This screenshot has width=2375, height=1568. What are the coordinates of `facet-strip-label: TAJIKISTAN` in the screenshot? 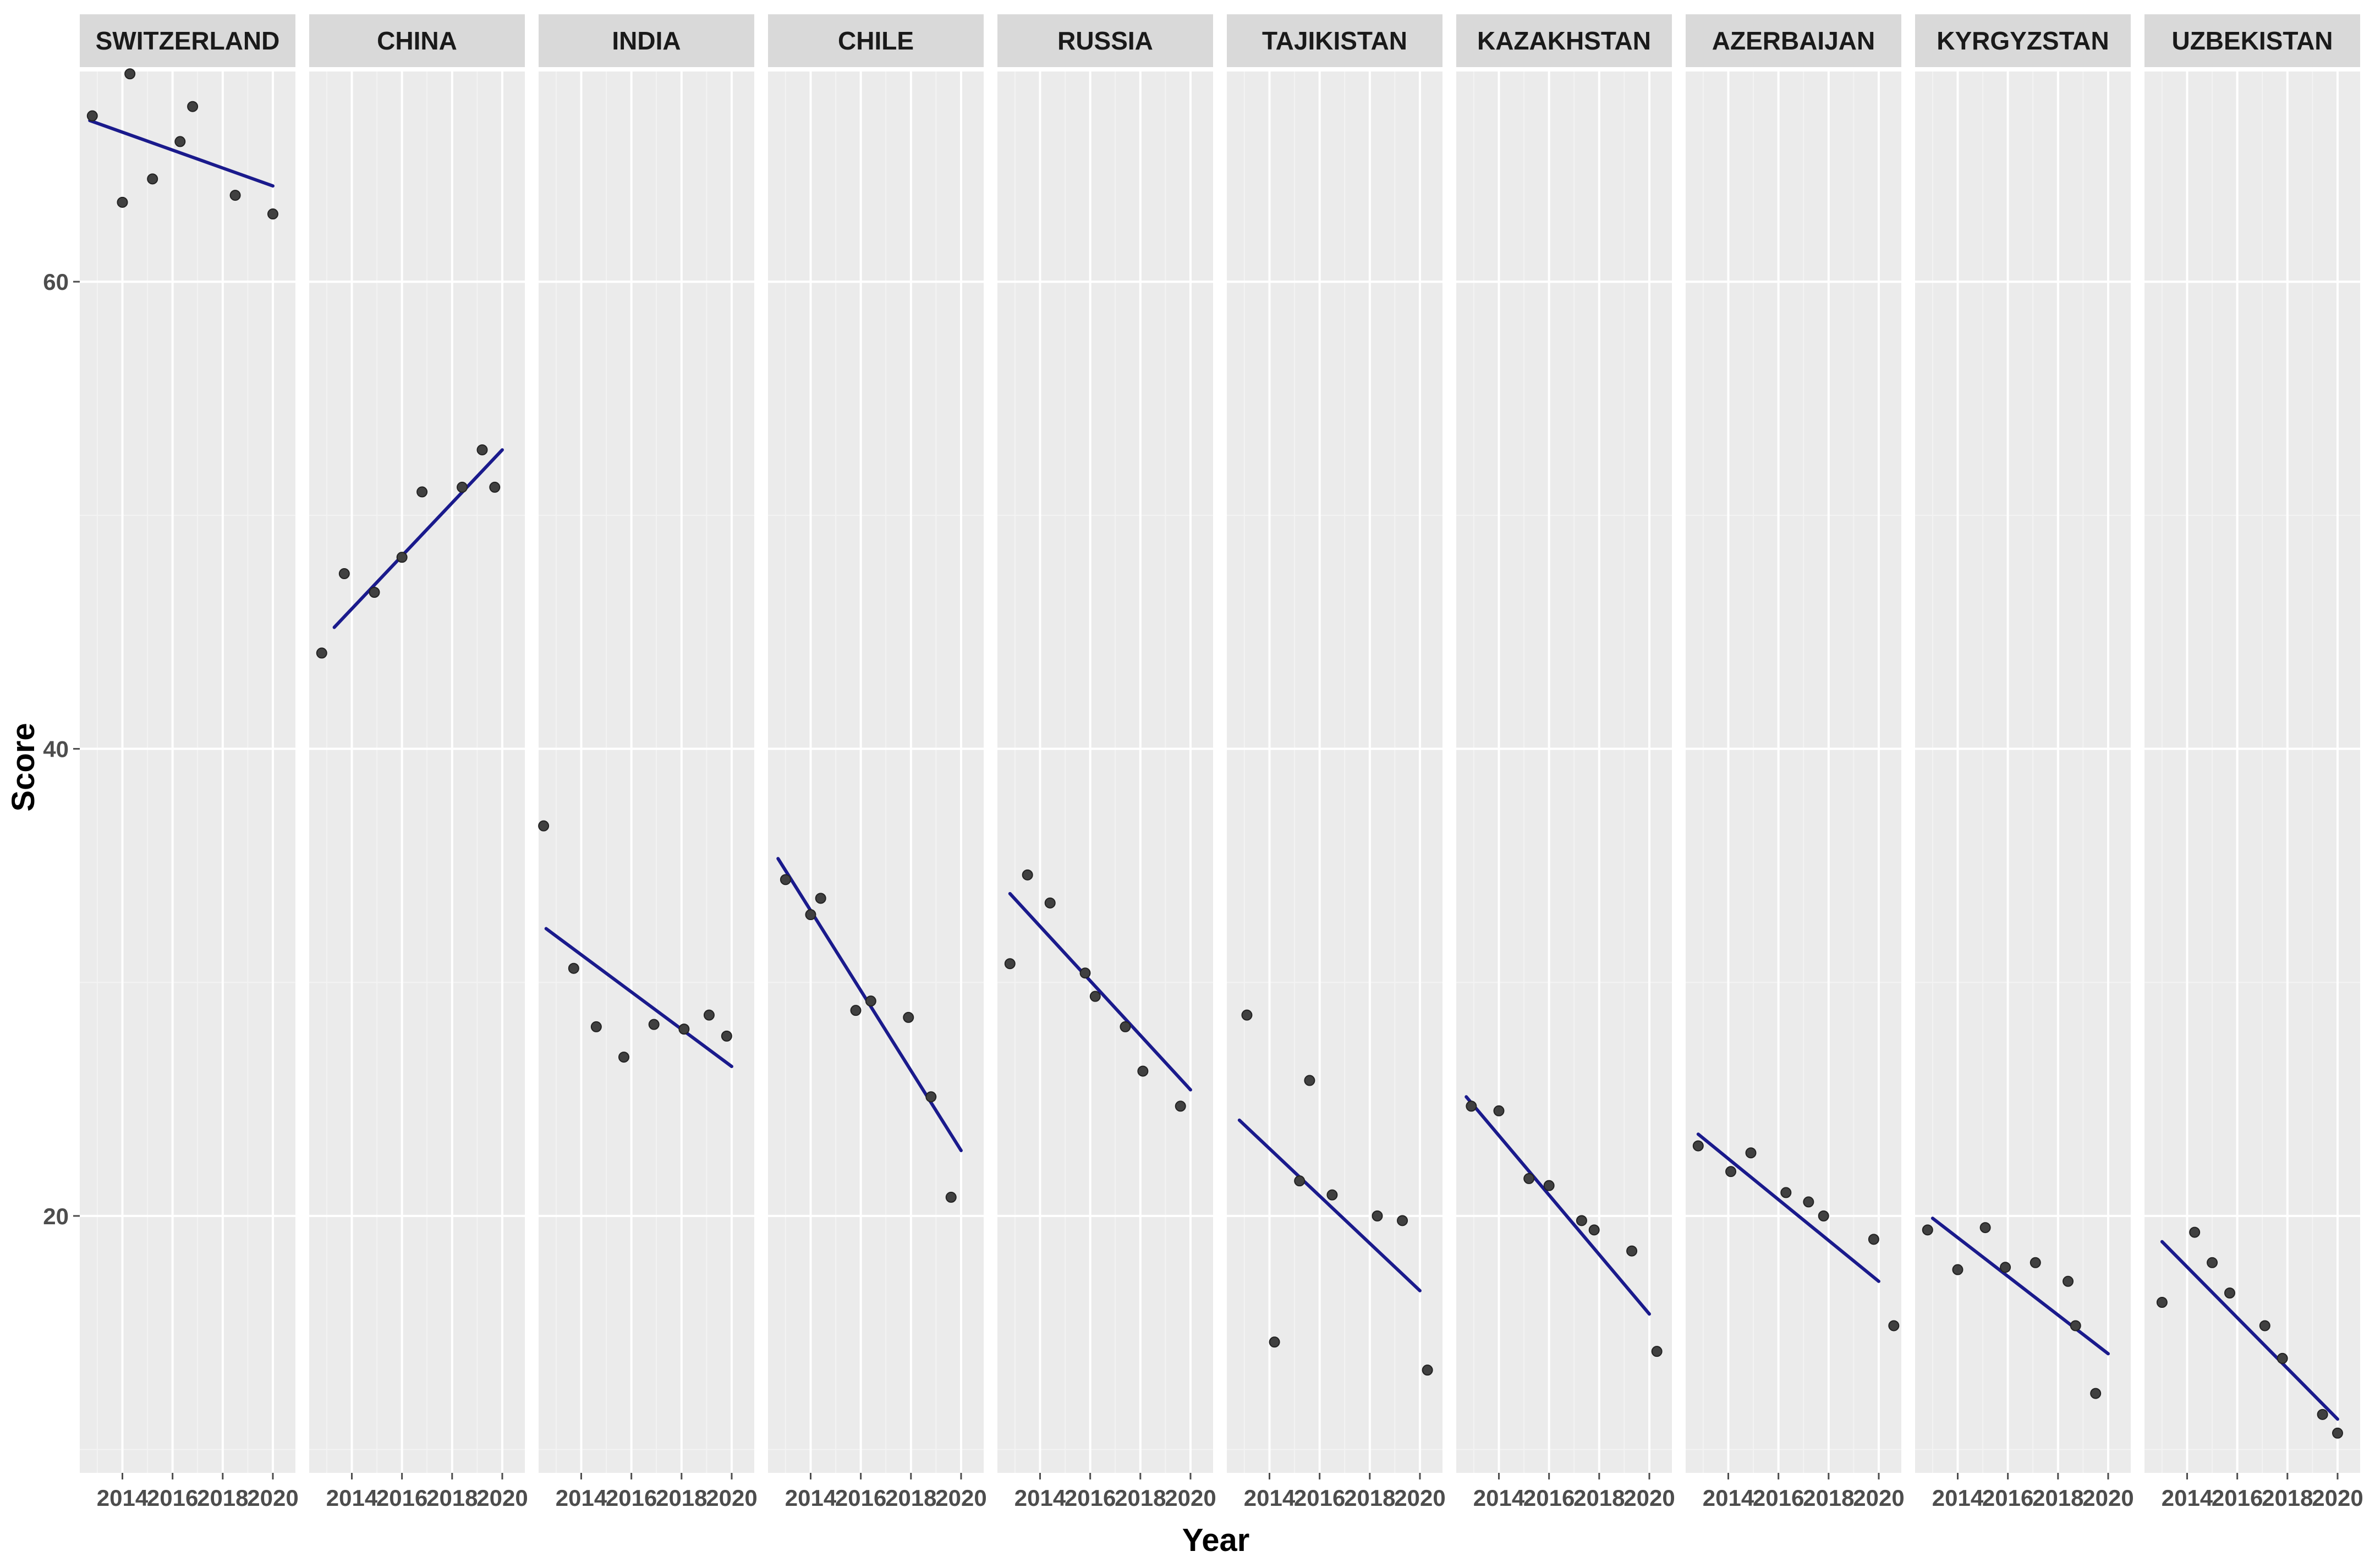 It's located at (1335, 41).